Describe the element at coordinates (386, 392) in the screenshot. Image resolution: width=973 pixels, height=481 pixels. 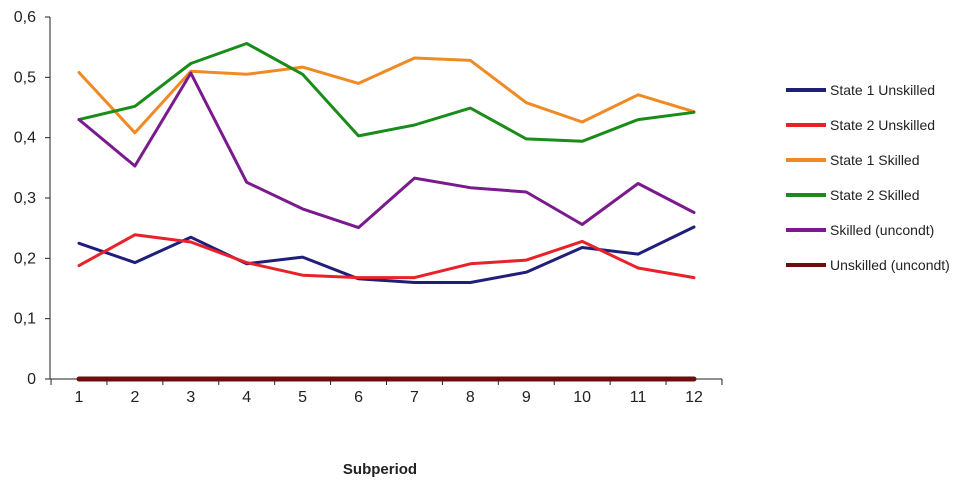
I see `x-axis-ticks: 1 2 3 4 5 6 7 8 9 10 11 12` at that location.